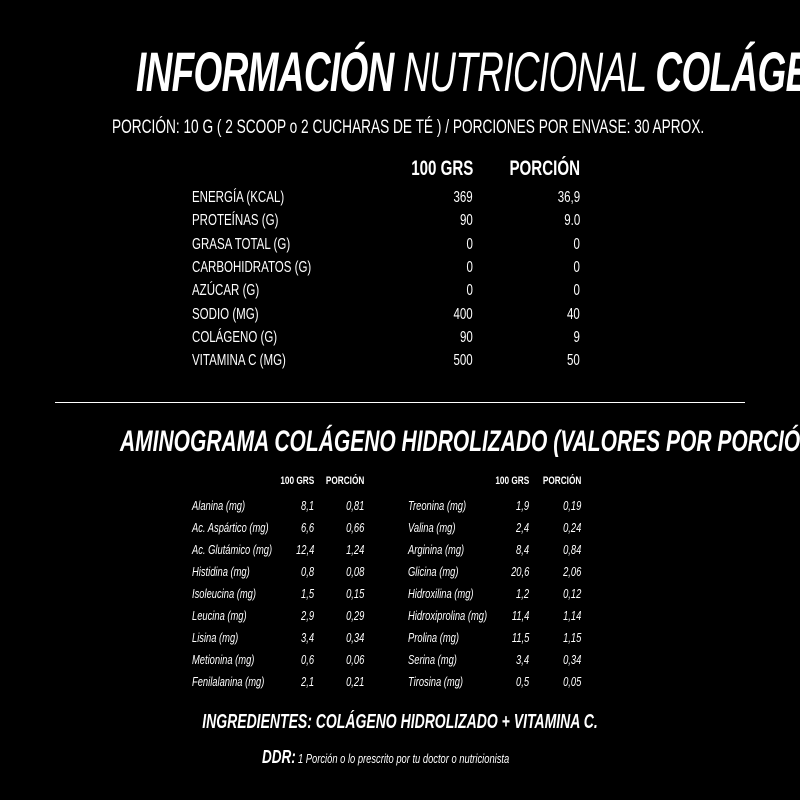 The height and width of the screenshot is (800, 800). What do you see at coordinates (571, 549) in the screenshot?
I see `amino-value: 0,84` at bounding box center [571, 549].